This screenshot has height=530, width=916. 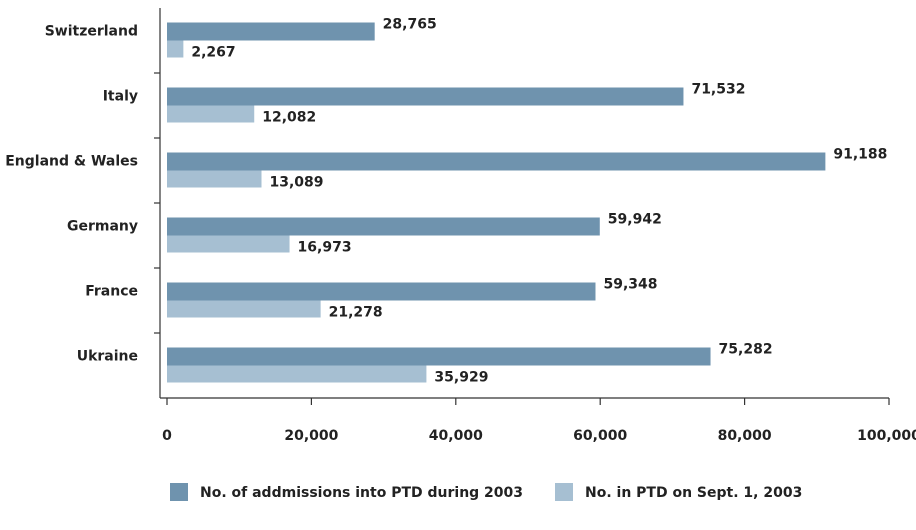 What do you see at coordinates (91, 32) in the screenshot?
I see `category-label: Switzerland` at bounding box center [91, 32].